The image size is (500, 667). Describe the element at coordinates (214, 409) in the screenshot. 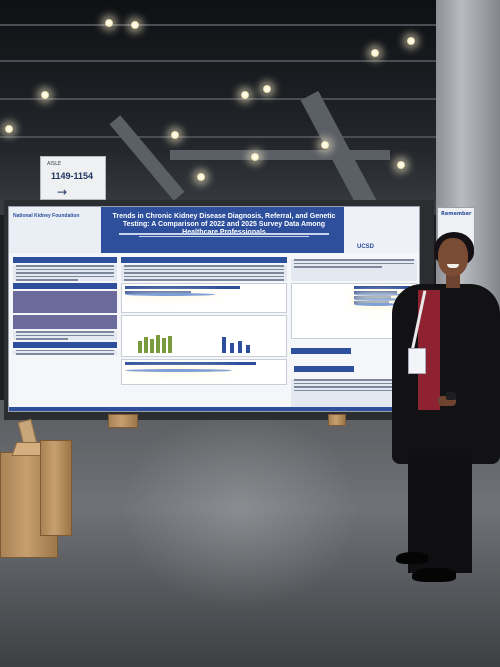

I see `poster-footer` at that location.